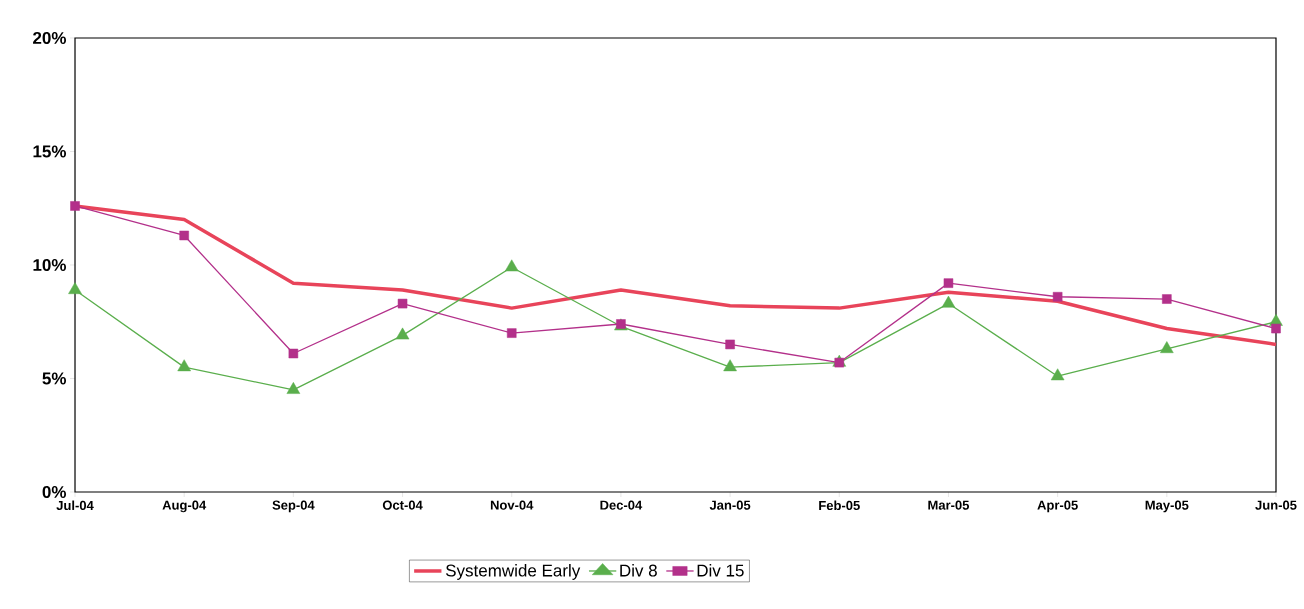  Describe the element at coordinates (293, 506) in the screenshot. I see `x-tick-label: Sep-04` at that location.